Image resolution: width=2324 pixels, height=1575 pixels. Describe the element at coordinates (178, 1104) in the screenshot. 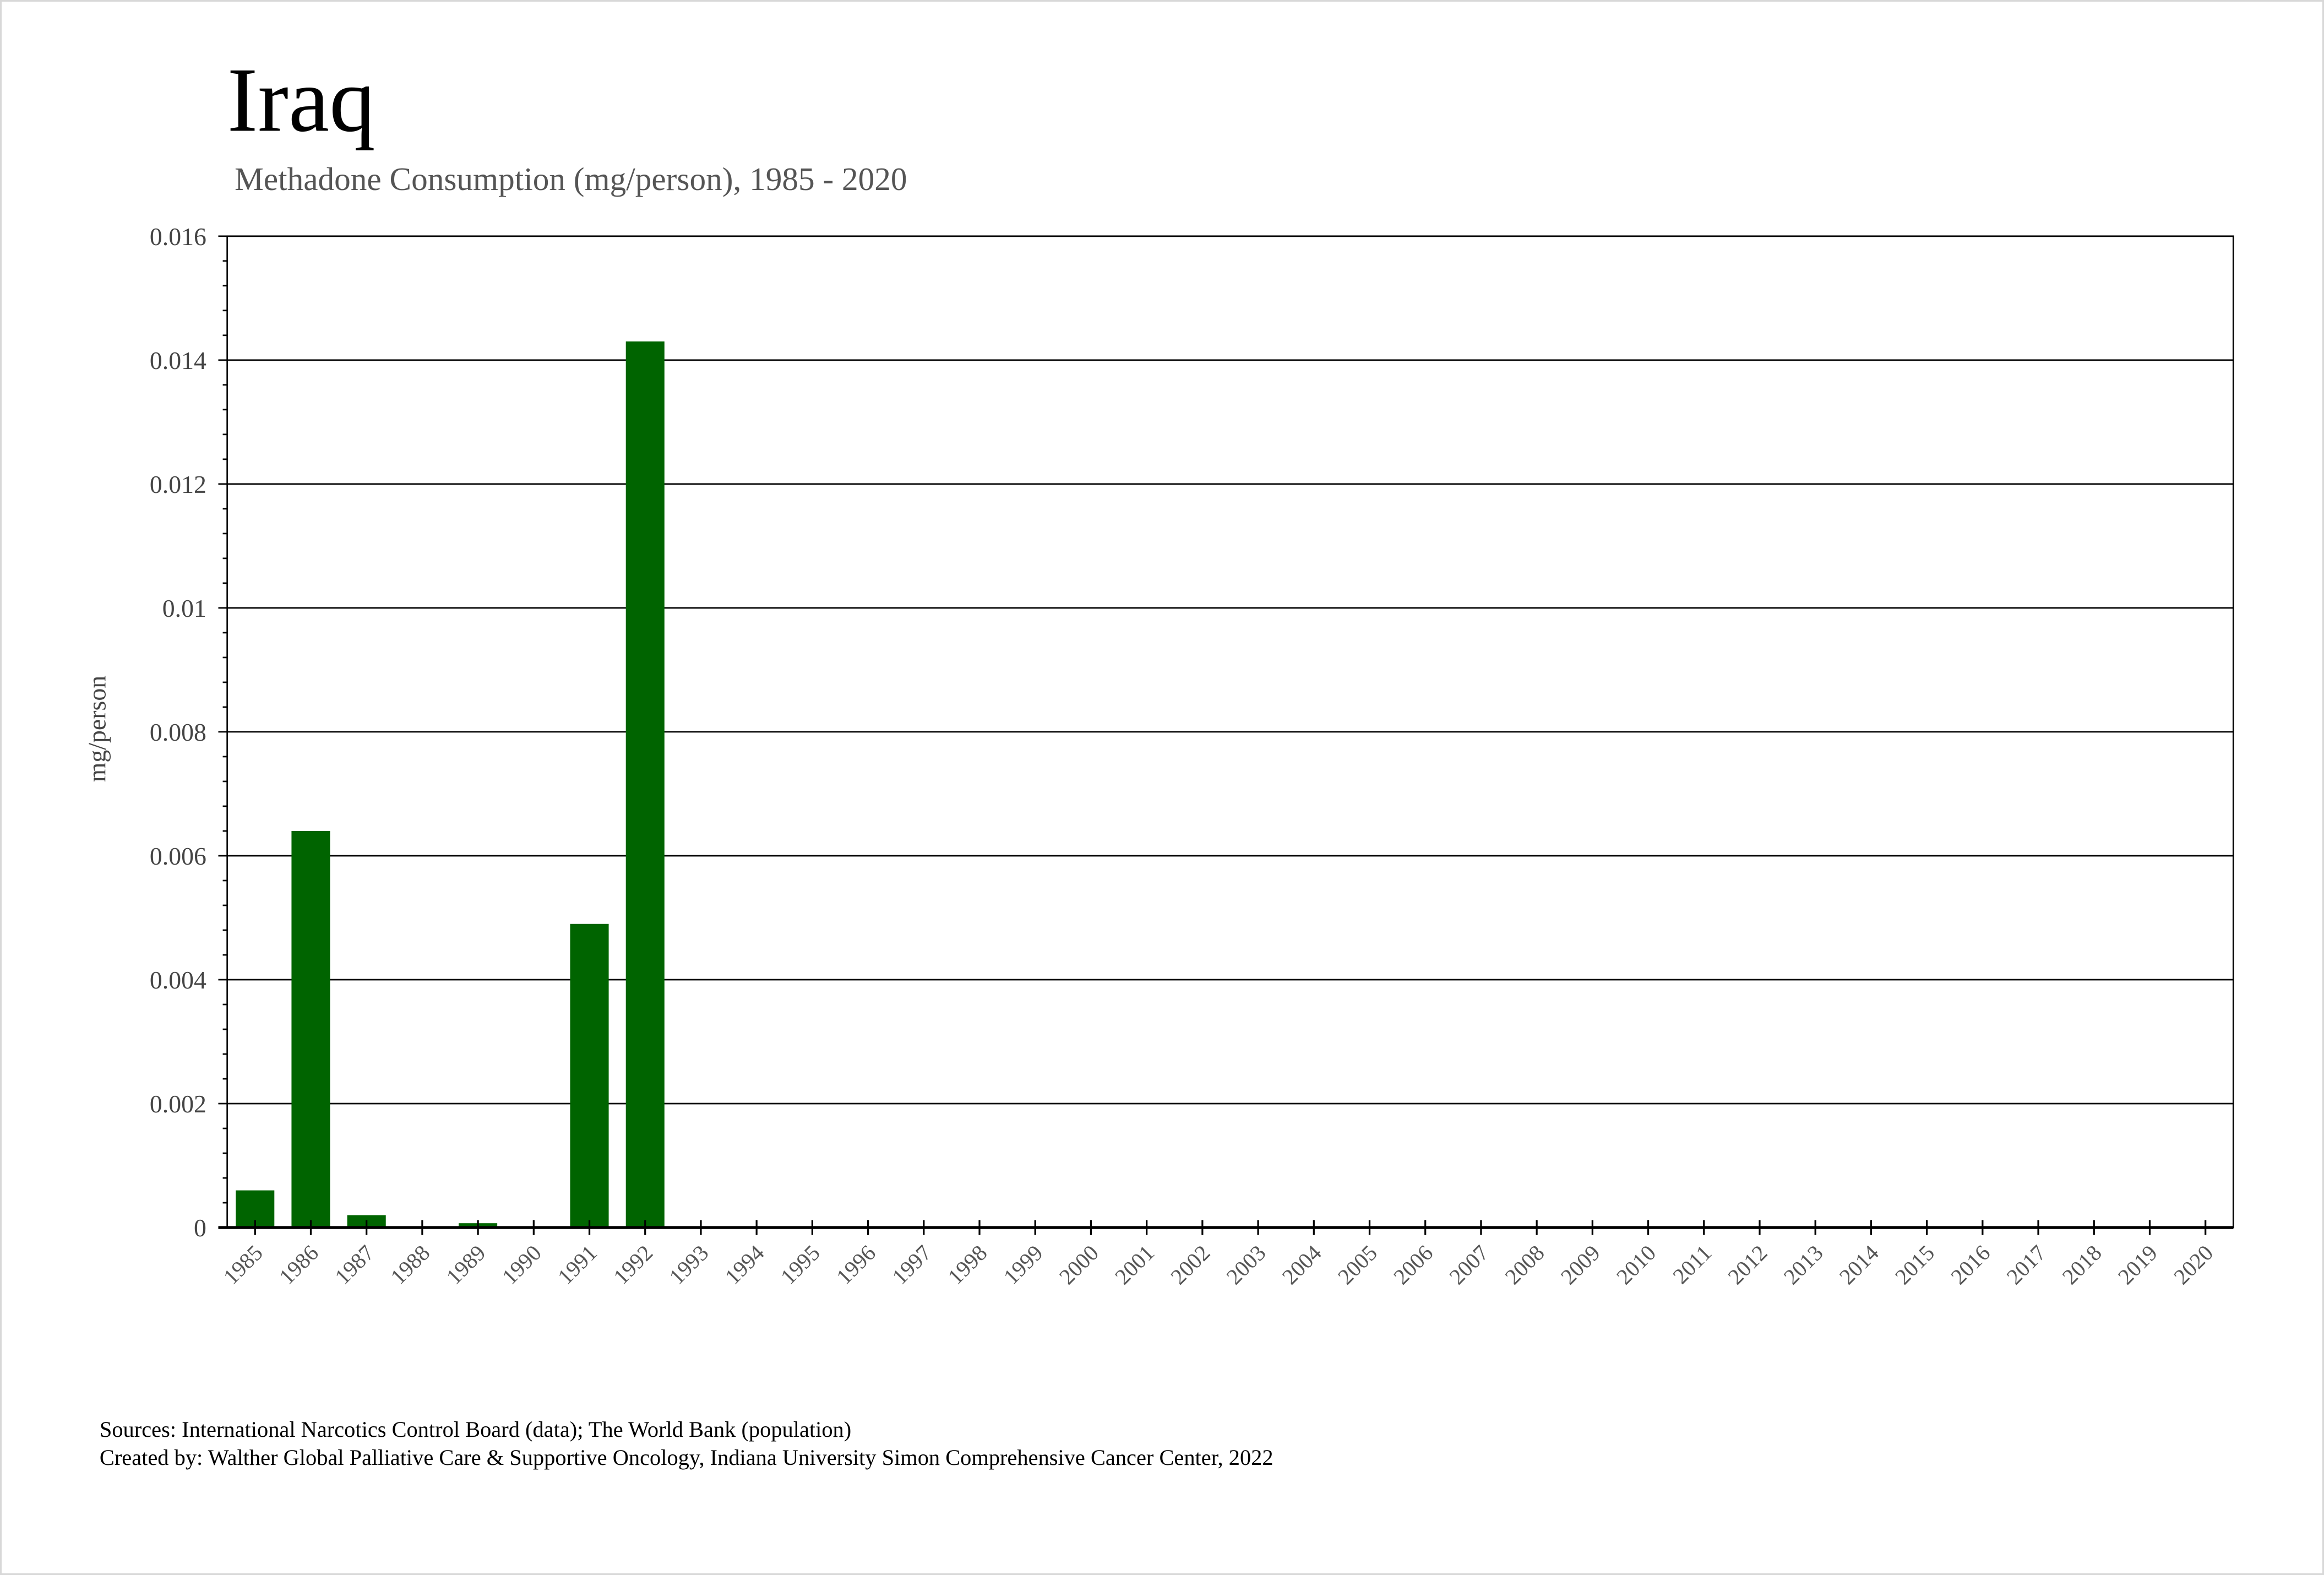

I see `y-tick-label: 0.002` at that location.